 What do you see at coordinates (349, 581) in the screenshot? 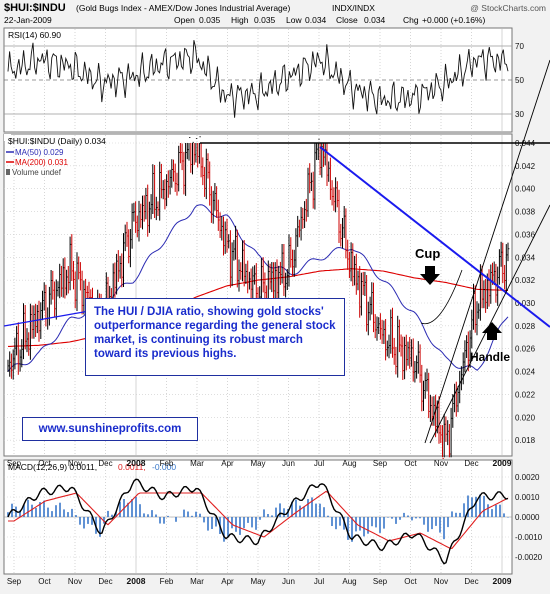
I see `x-tick-label: Aug` at bounding box center [349, 581].